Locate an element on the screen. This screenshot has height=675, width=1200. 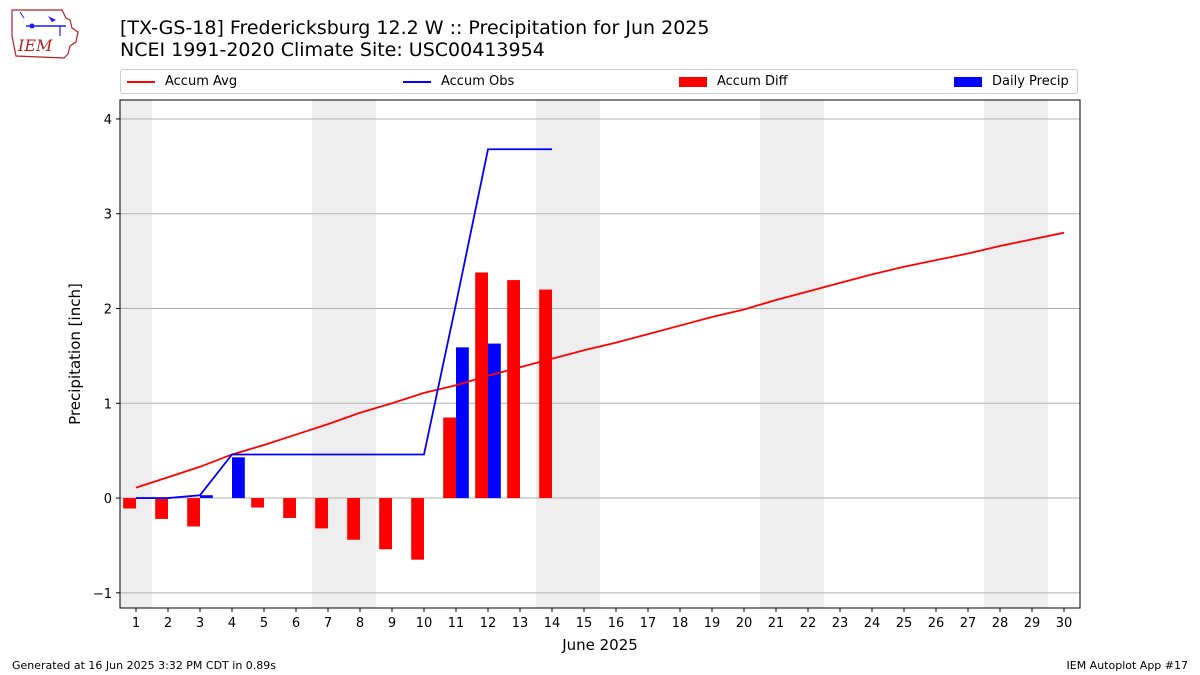
legend-swatch-daily-precip is located at coordinates (968, 81).